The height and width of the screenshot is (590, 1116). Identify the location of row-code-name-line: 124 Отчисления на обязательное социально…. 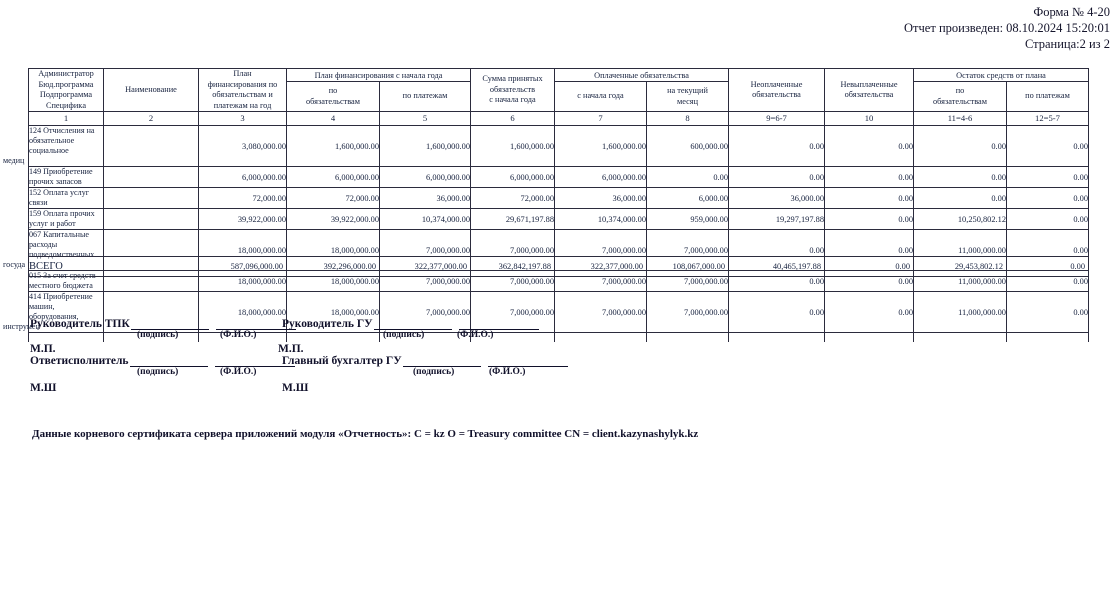
(62, 140).